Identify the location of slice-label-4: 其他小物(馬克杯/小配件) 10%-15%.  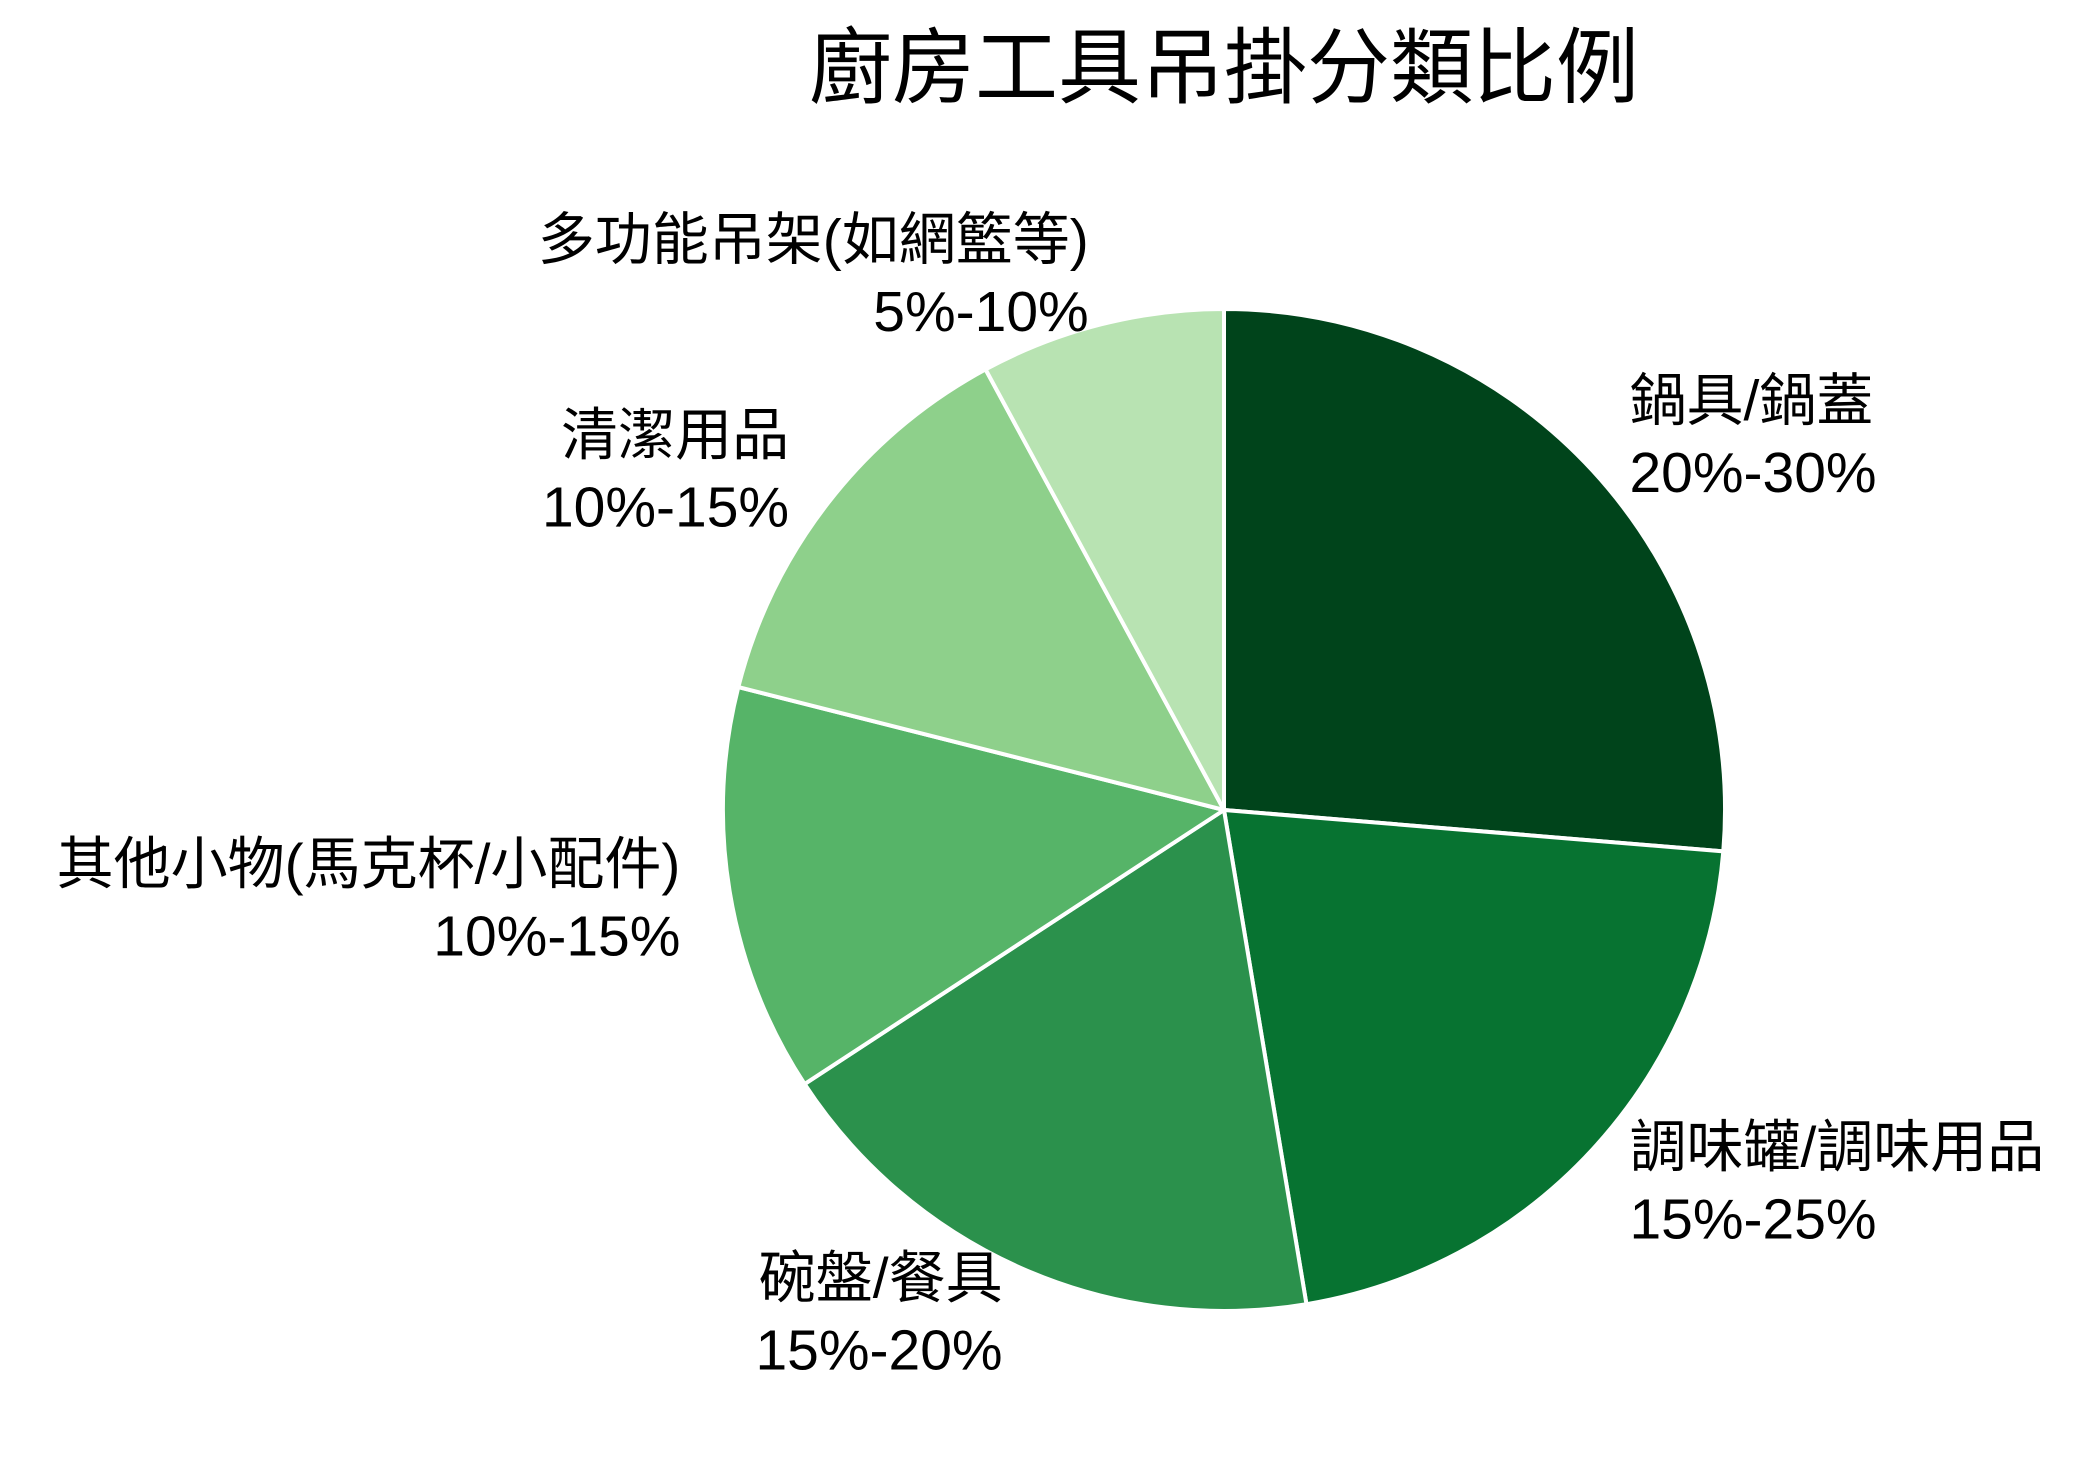
(369, 901).